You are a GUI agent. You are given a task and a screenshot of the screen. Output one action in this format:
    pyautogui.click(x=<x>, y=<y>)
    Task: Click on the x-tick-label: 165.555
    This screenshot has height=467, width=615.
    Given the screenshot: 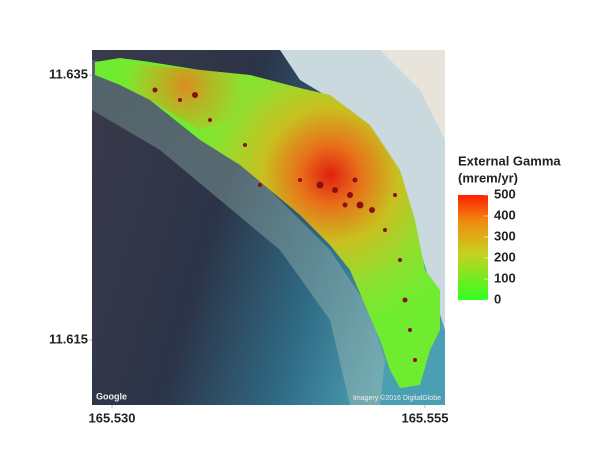 What is the action you would take?
    pyautogui.click(x=424, y=417)
    